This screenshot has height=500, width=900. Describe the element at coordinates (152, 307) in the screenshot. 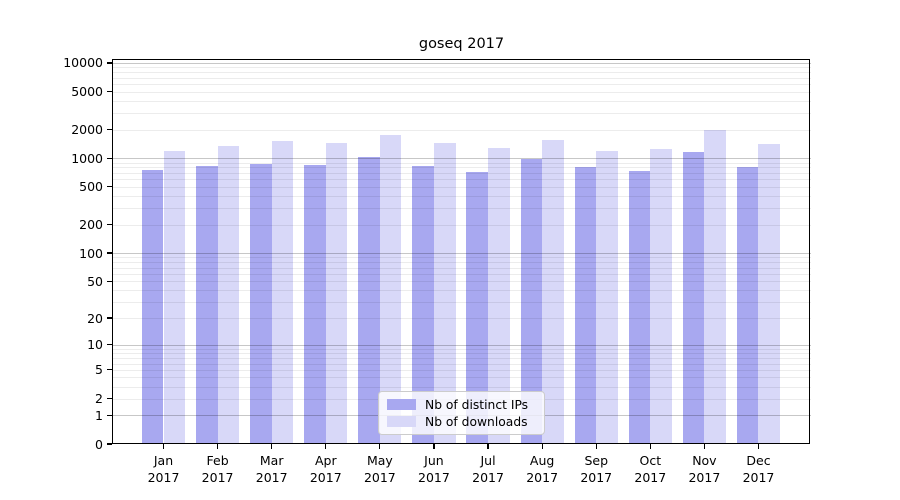

I see `bar-distinct-ips-jan` at that location.